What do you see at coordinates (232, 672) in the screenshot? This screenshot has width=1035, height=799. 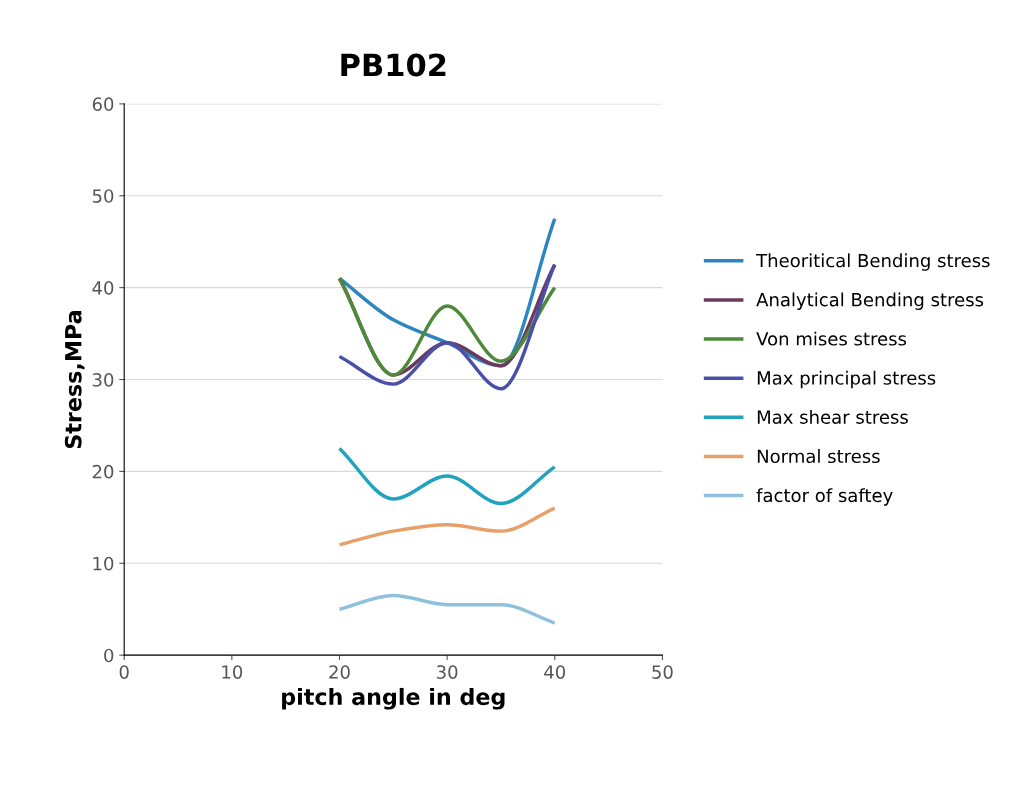 I see `x-tick-label: 10` at bounding box center [232, 672].